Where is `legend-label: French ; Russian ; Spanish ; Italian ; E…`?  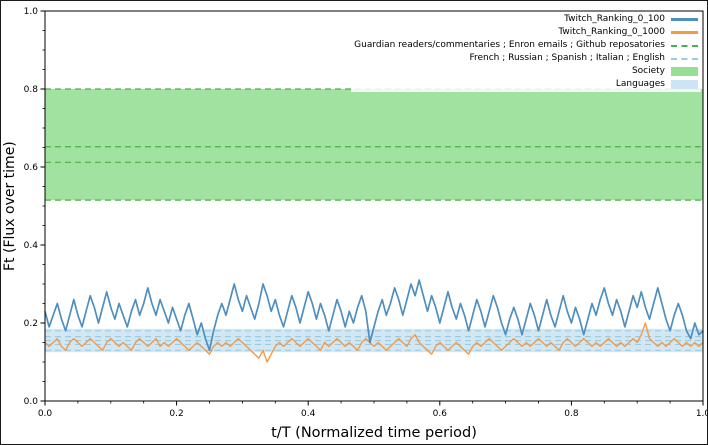
legend-label: French ; Russian ; Spanish ; Italian ; E… is located at coordinates (567, 58).